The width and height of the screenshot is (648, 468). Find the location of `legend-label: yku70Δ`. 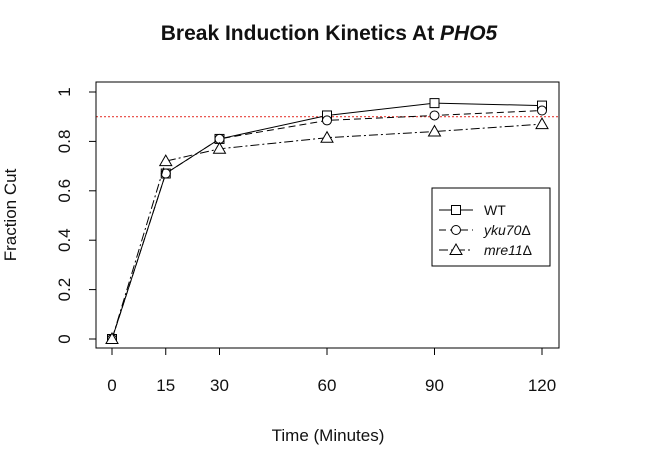

legend-label: yku70Δ is located at coordinates (507, 230).